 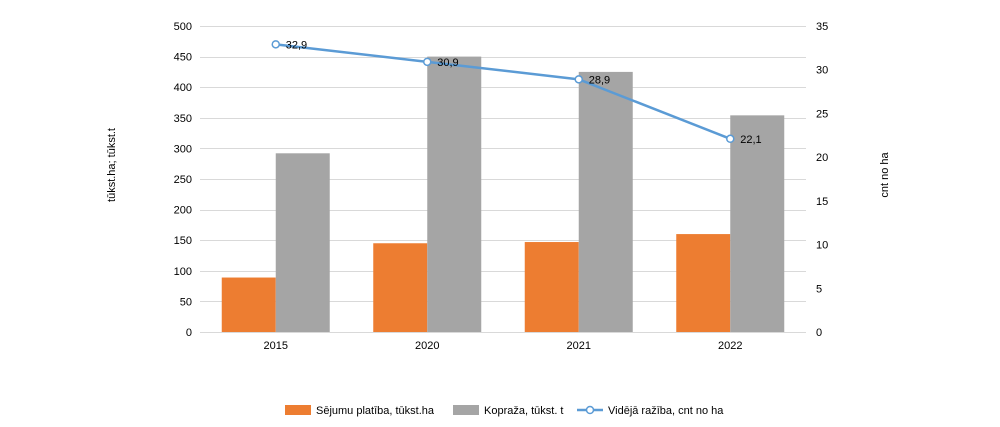 I want to click on y2-tick-label: 35, so click(x=822, y=27).